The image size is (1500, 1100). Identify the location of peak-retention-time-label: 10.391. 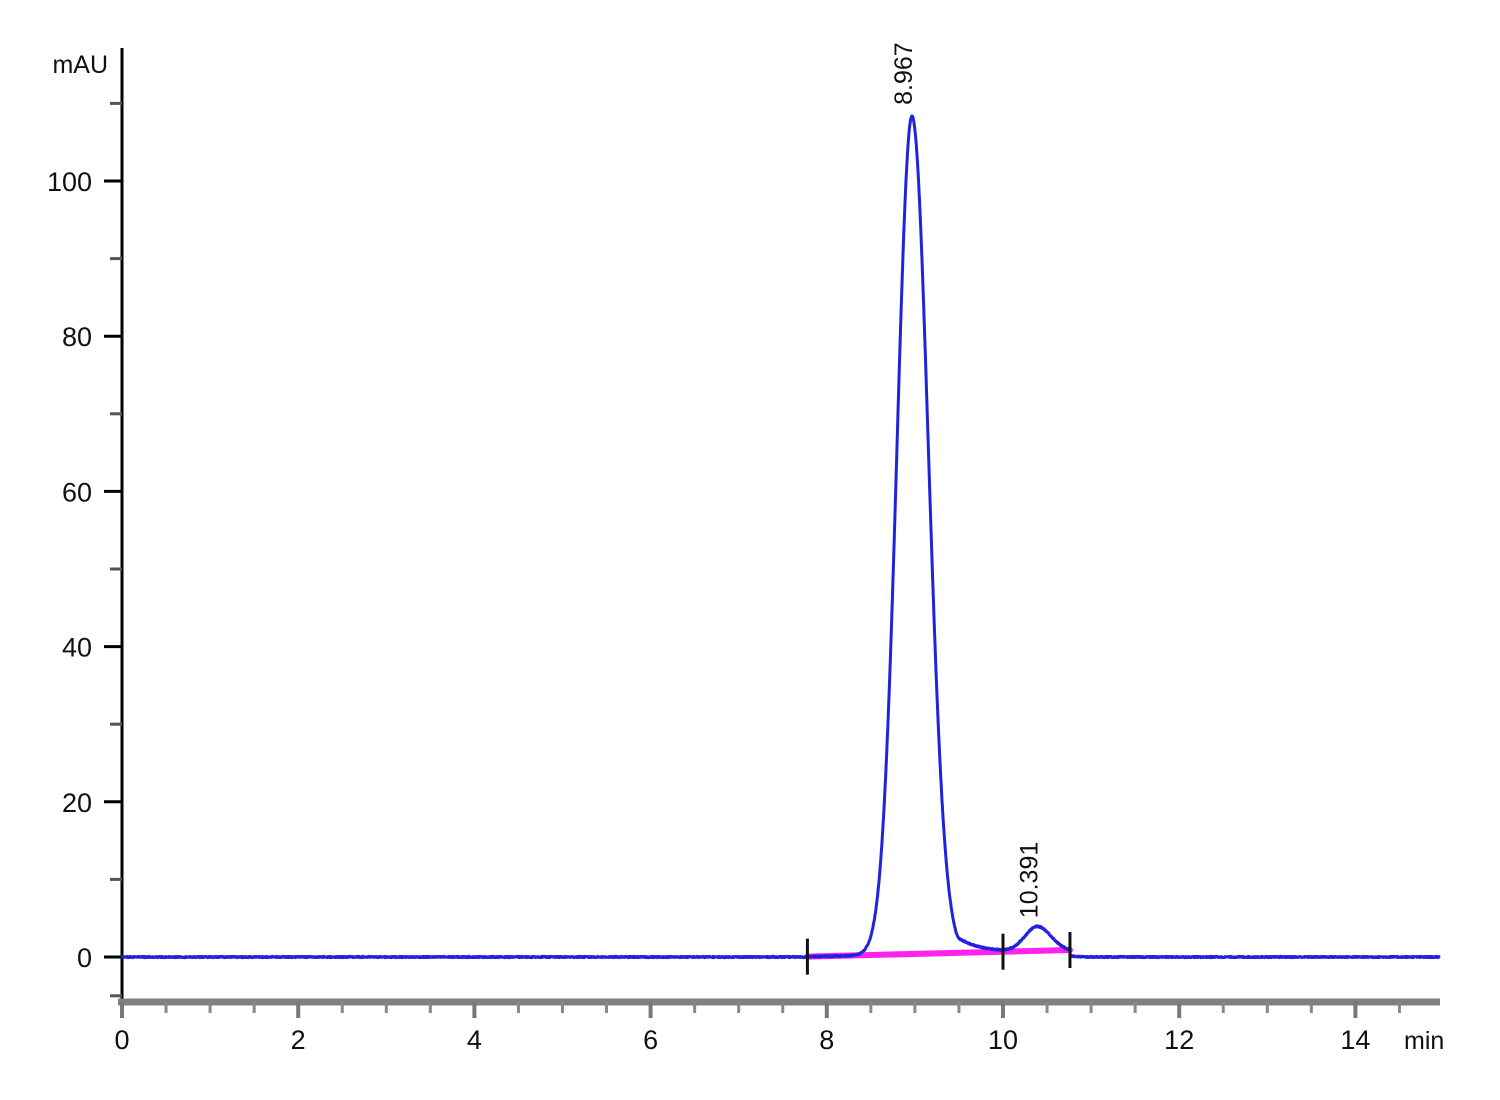
(1029, 880).